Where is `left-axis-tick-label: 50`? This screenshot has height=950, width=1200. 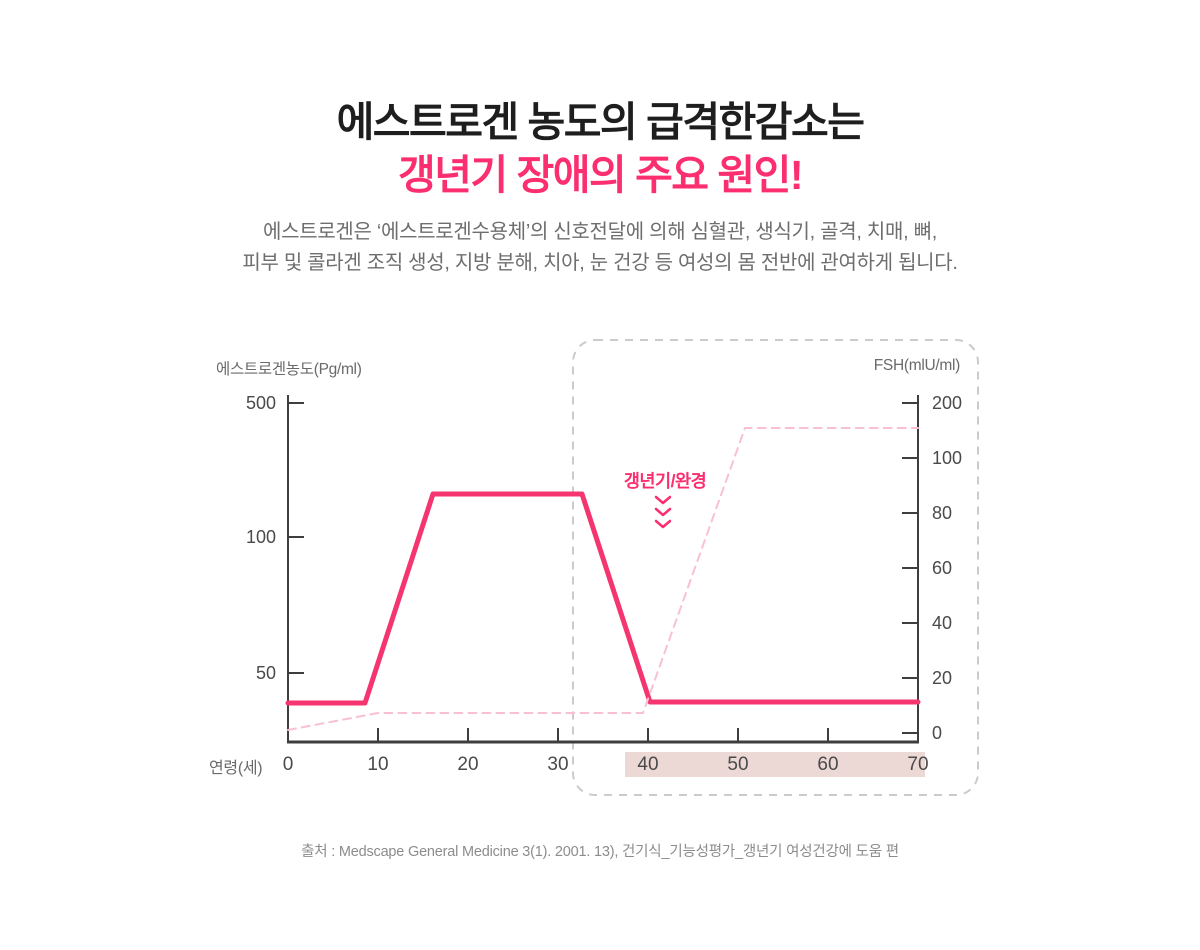
left-axis-tick-label: 50 is located at coordinates (266, 673).